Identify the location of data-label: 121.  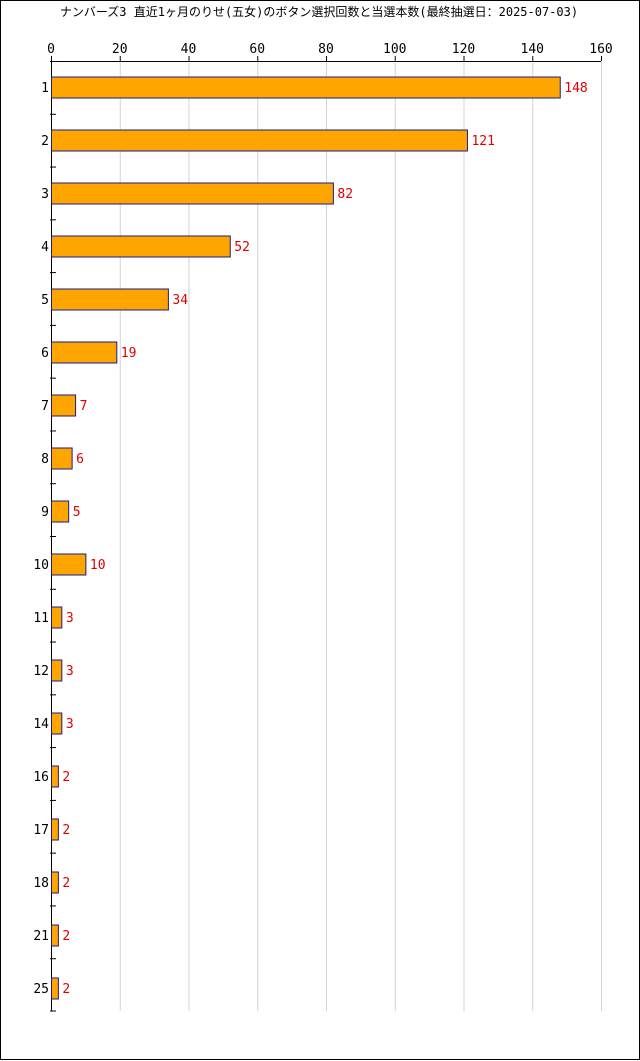
(482, 141).